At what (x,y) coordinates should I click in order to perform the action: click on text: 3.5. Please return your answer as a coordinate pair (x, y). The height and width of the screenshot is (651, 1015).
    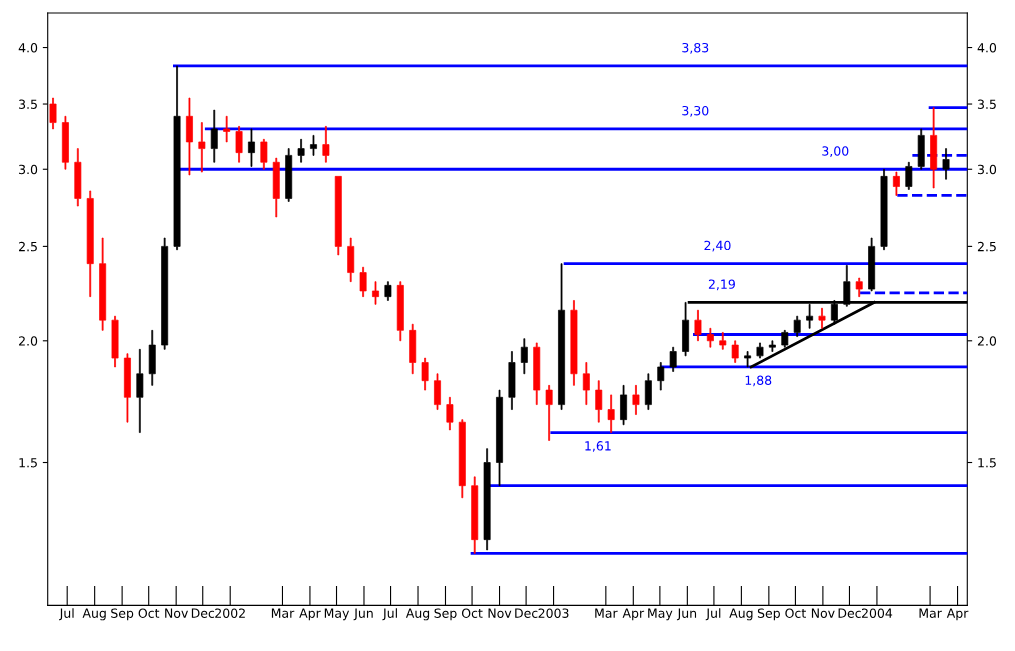
    Looking at the image, I should click on (28, 104).